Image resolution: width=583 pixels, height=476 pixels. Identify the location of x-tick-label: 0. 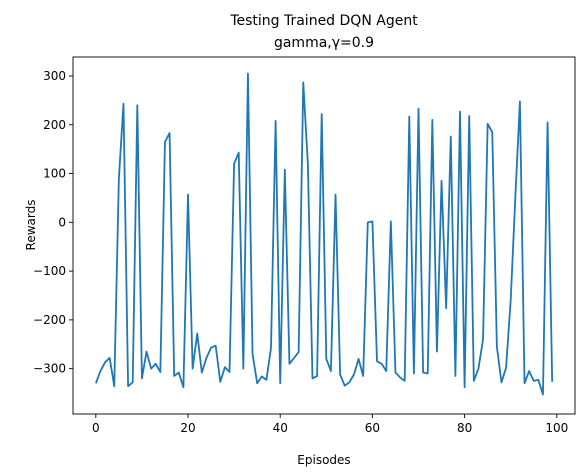
(96, 428).